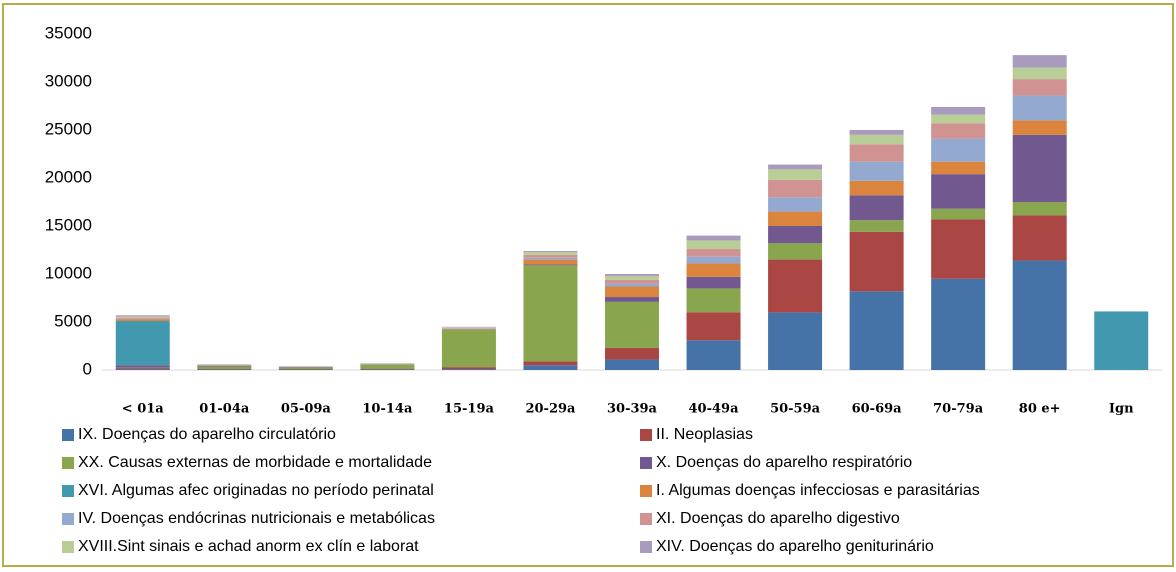 This screenshot has width=1176, height=572. Describe the element at coordinates (68, 32) in the screenshot. I see `y-tick-label: 35000` at that location.